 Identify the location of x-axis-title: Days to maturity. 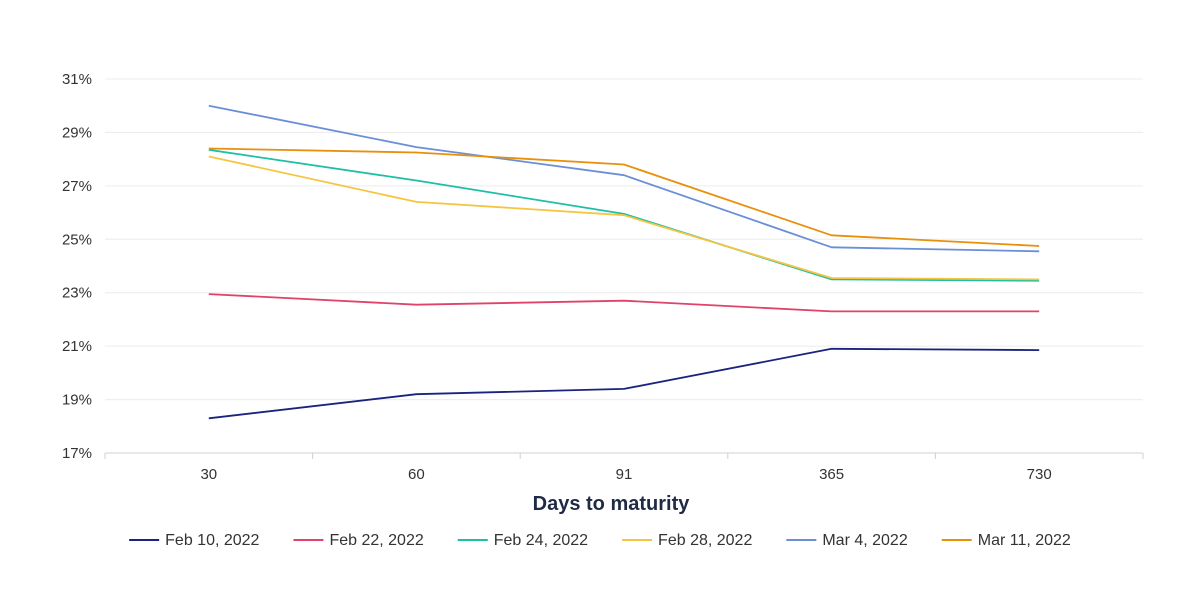
(612, 504).